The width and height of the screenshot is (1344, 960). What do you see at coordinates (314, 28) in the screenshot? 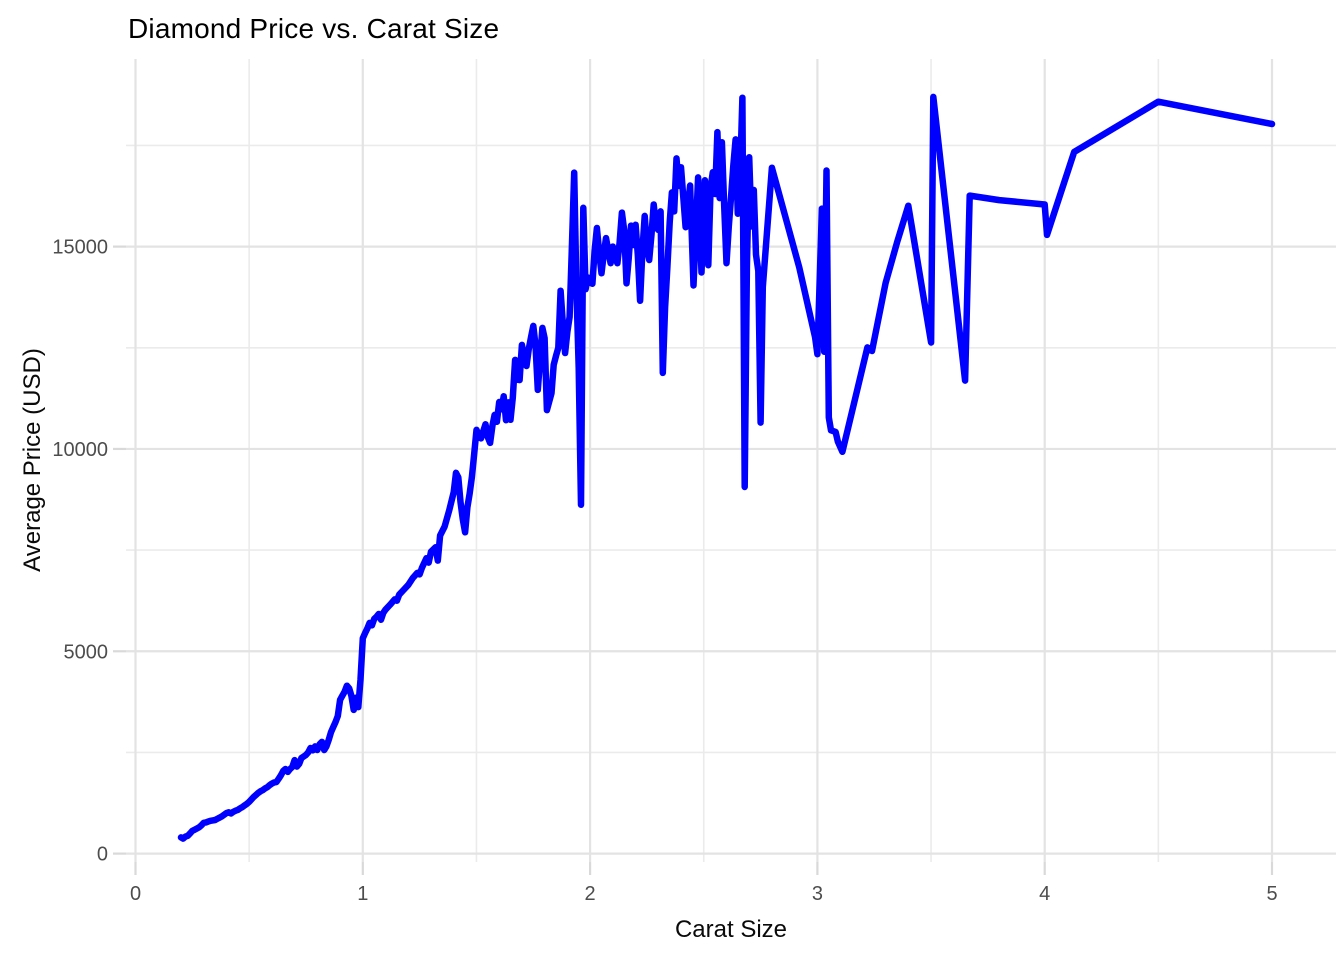
I see `chart-title: Diamond Price vs. Carat Size` at bounding box center [314, 28].